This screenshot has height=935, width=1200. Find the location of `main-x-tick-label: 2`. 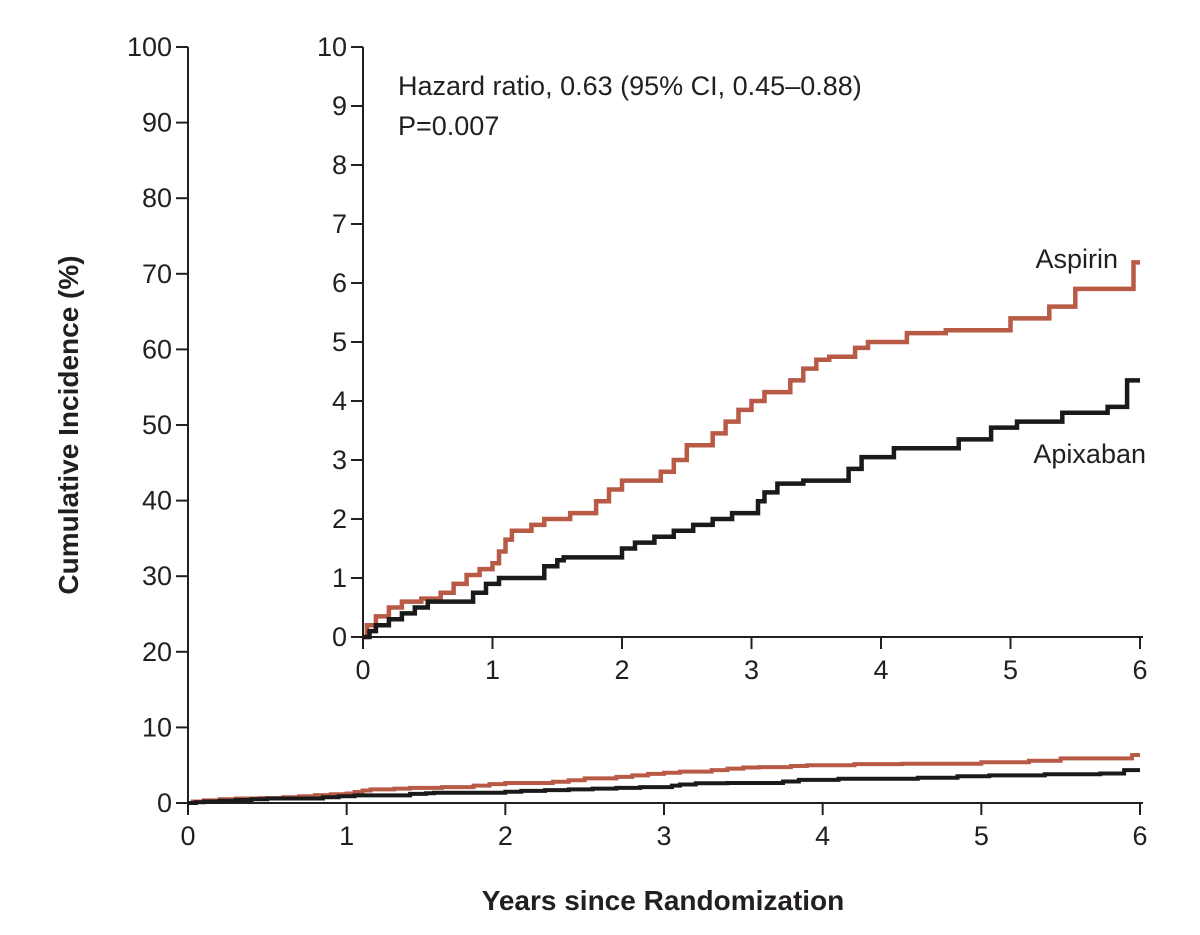

main-x-tick-label: 2 is located at coordinates (505, 836).